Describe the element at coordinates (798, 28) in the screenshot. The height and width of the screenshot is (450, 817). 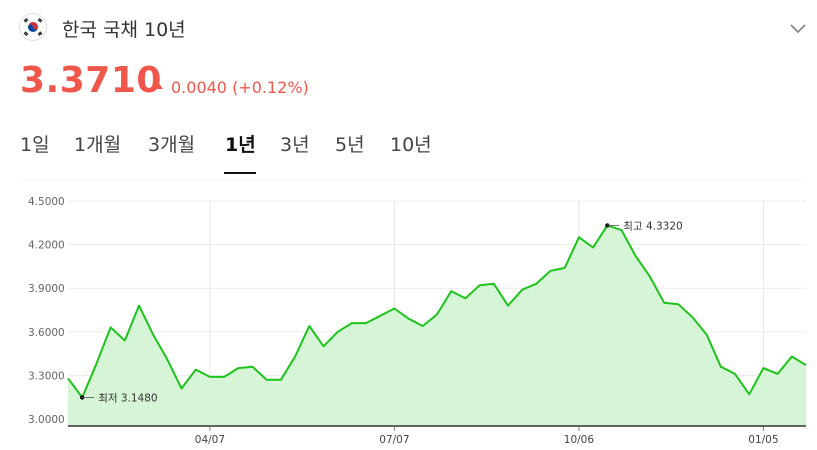
I see `chevron-down-icon` at that location.